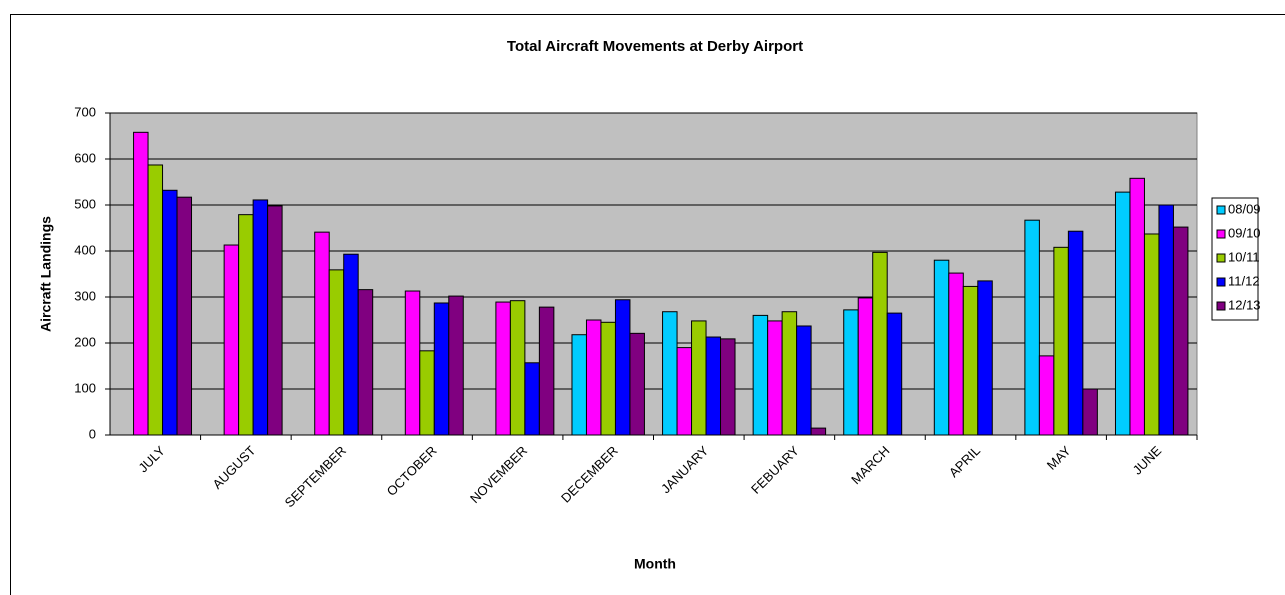 This screenshot has height=595, width=1285. What do you see at coordinates (1244, 208) in the screenshot?
I see `legend-label: 08/09` at bounding box center [1244, 208].